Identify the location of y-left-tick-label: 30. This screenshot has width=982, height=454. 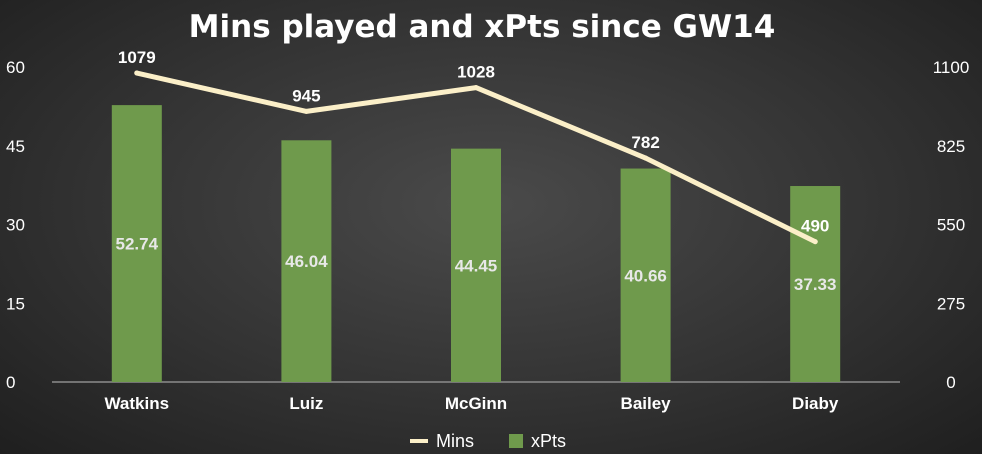
(15, 225).